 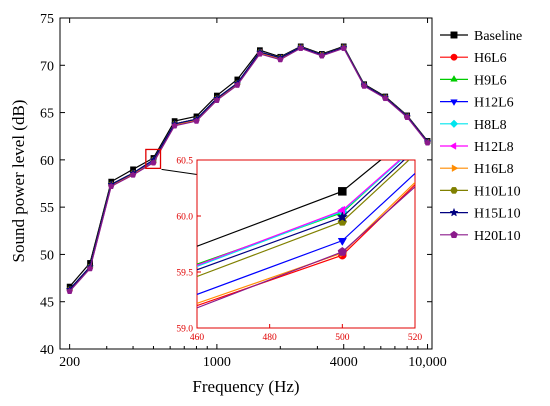 I want to click on x-tick-label: 200, so click(x=69, y=362).